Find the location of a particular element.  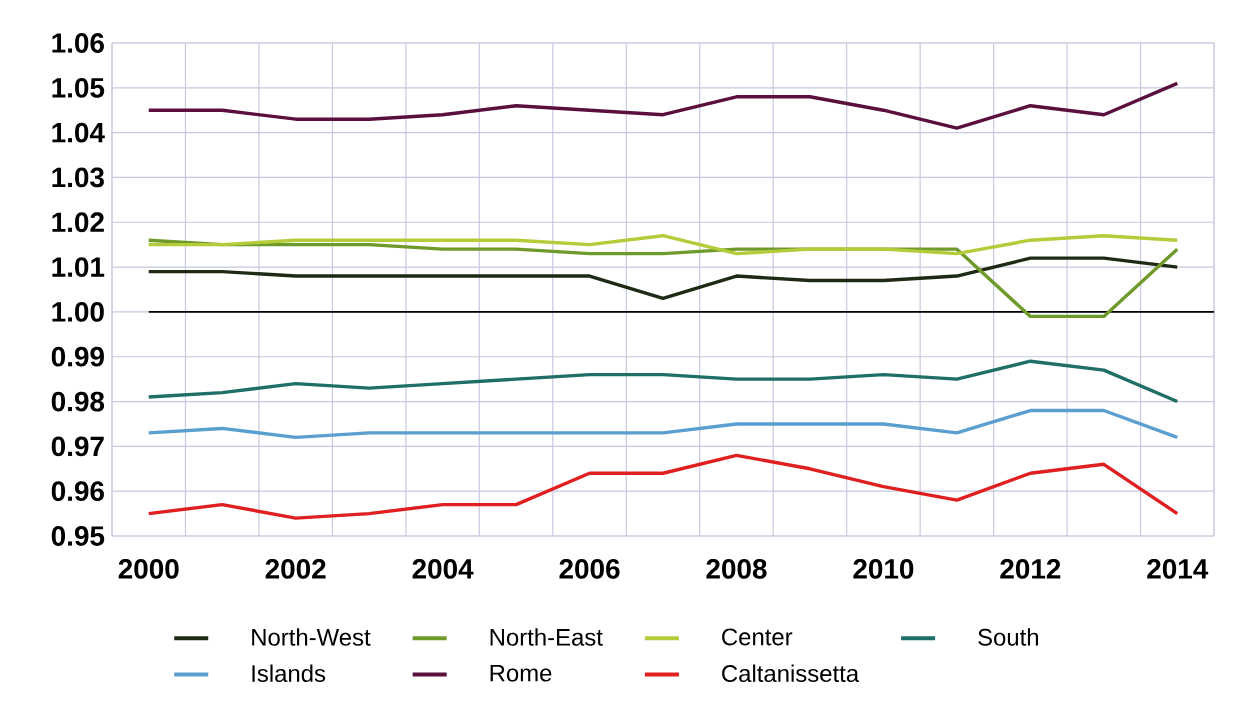

legend-label: South is located at coordinates (1008, 637).